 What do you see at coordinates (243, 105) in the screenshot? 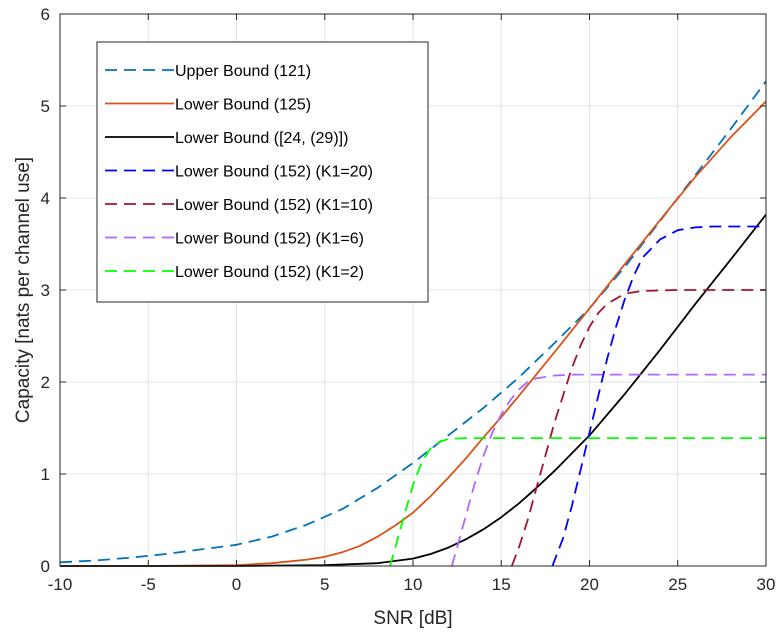
I see `legend-entry-label: Lower Bound (125)` at bounding box center [243, 105].